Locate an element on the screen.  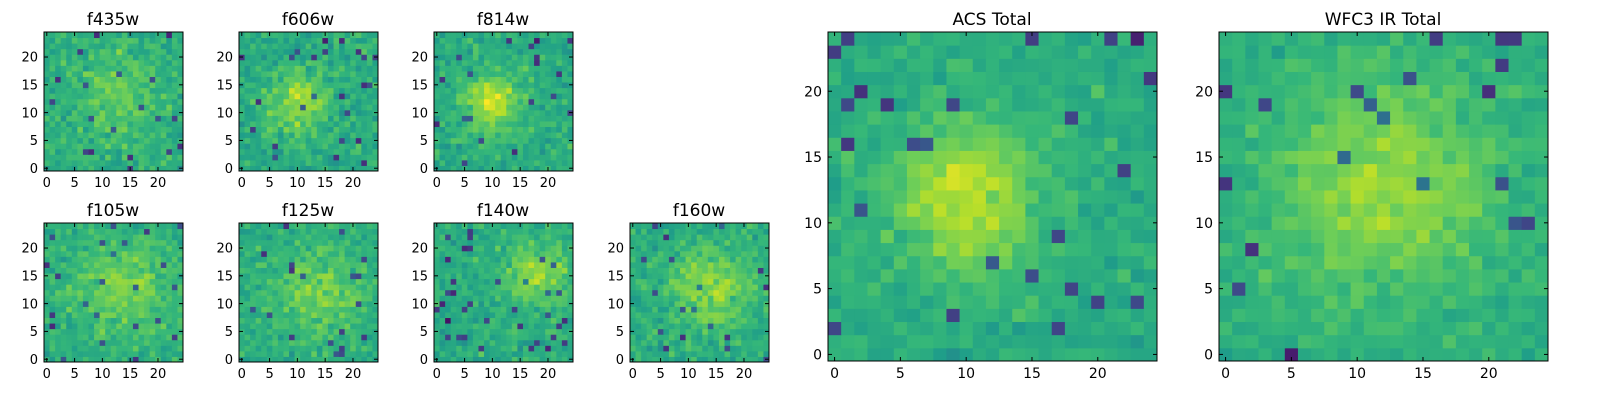
y-tick-label: 20 is located at coordinates (224, 58).